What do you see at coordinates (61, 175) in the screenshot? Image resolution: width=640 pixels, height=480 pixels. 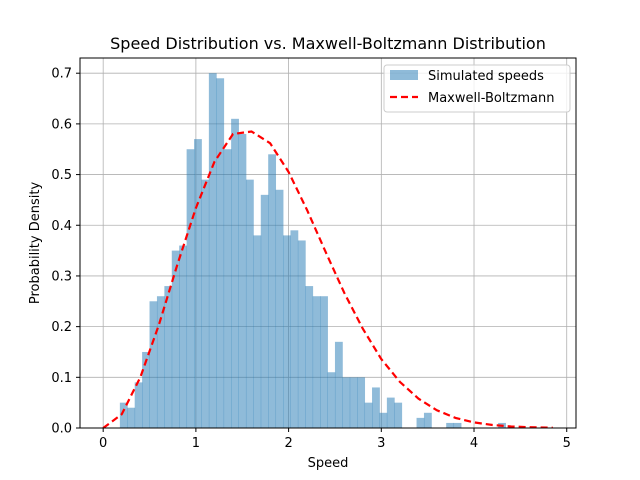 I see `y-tick-label: 0.5` at bounding box center [61, 175].